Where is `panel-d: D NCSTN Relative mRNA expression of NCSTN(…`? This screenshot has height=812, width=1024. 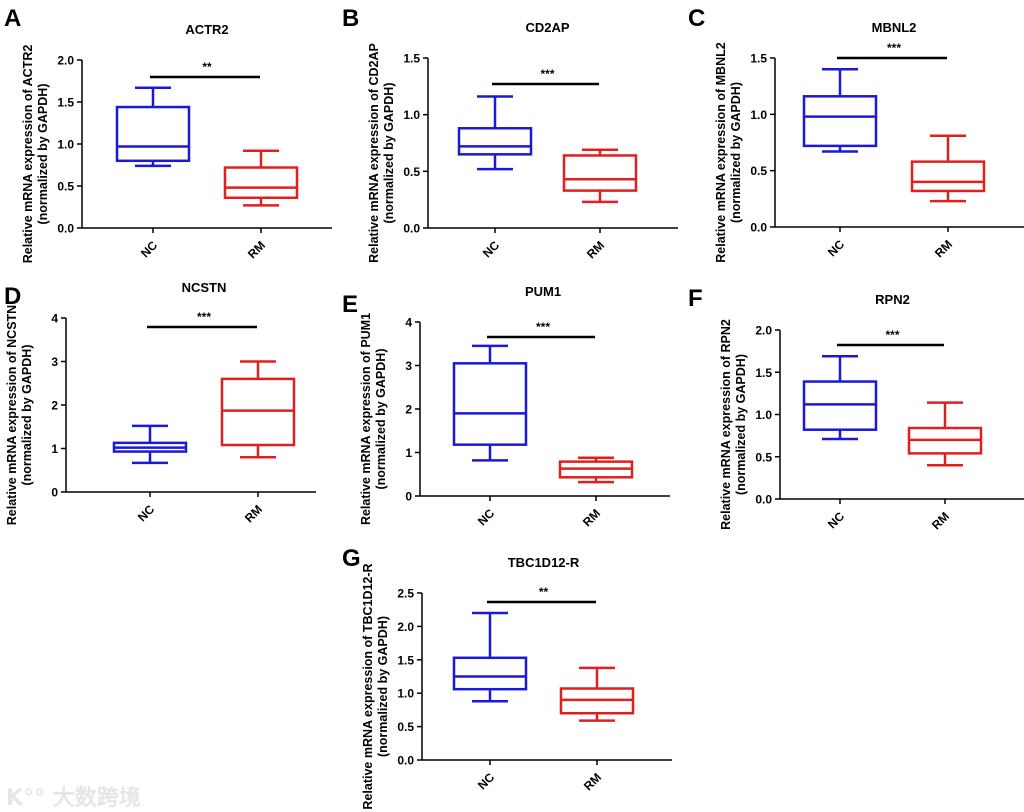 panel-d: D NCSTN Relative mRNA expression of NCSTN(… is located at coordinates (160, 402).